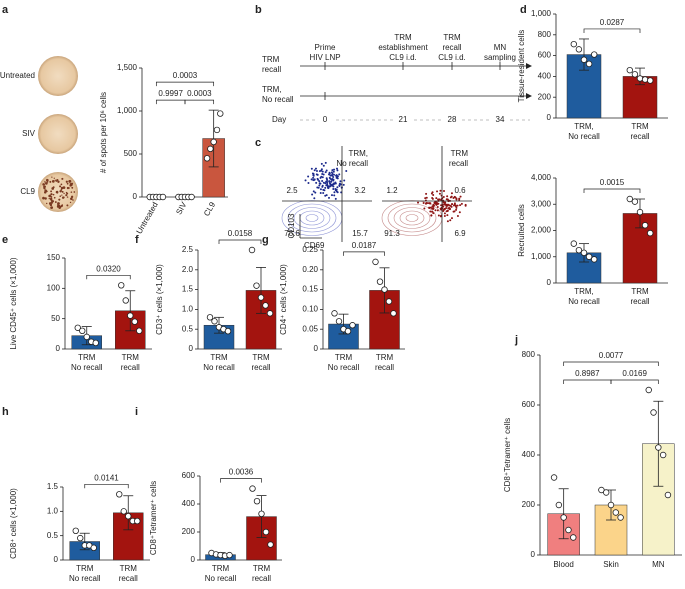 This screenshot has height=589, width=685. I want to click on event-label: MN, so click(500, 47).